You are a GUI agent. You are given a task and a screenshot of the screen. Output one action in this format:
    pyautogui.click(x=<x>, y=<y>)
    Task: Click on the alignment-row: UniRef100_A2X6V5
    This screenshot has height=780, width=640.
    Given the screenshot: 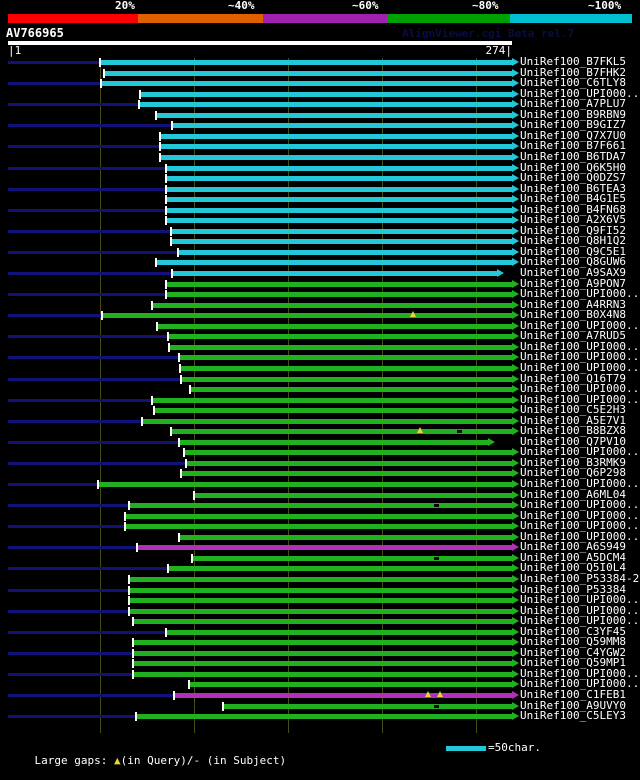 What is the action you would take?
    pyautogui.click(x=320, y=220)
    